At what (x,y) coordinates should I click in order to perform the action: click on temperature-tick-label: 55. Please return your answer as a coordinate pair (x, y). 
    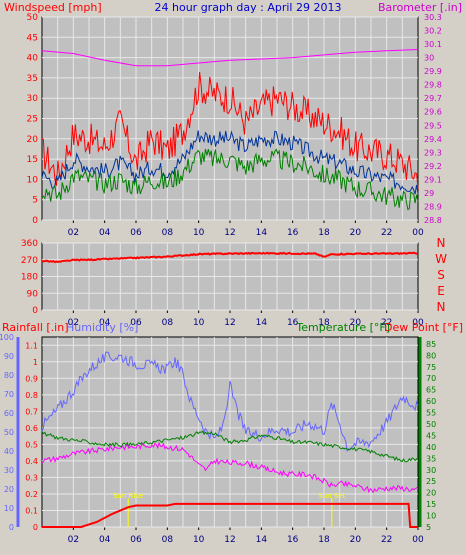
    Looking at the image, I should click on (431, 413).